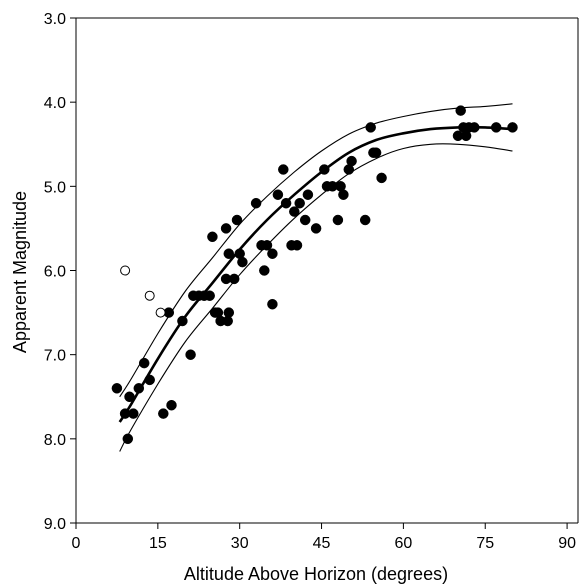 The width and height of the screenshot is (579, 585). What do you see at coordinates (20, 272) in the screenshot?
I see `y-axis-title: Apparent Magnitude` at bounding box center [20, 272].